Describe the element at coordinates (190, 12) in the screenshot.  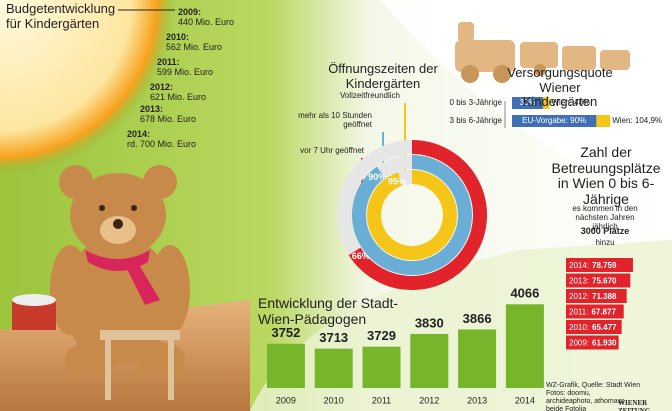
I see `budget-year: 2009:` at that location.